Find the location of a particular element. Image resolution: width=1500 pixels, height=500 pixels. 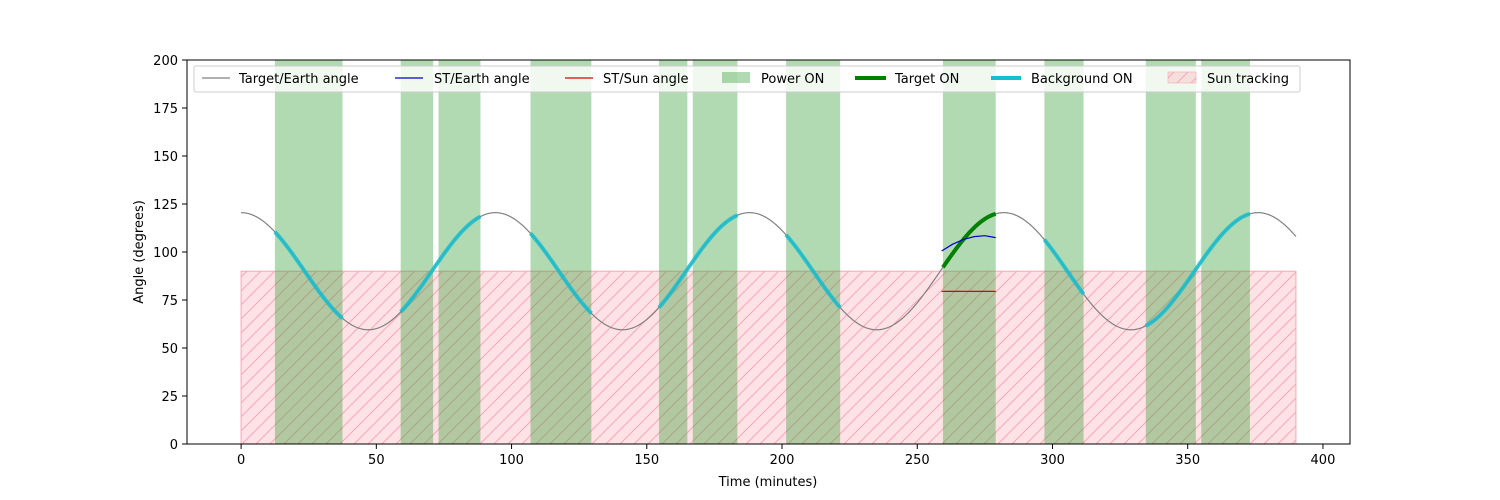

x-tick-label: 0 is located at coordinates (241, 460).